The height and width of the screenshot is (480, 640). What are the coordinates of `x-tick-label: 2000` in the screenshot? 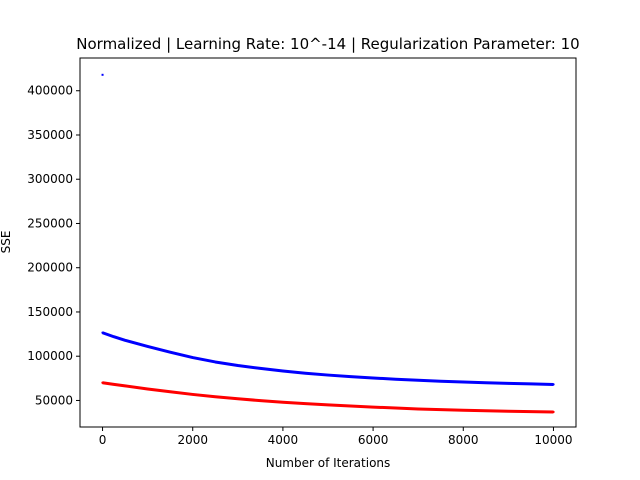 It's located at (192, 440).